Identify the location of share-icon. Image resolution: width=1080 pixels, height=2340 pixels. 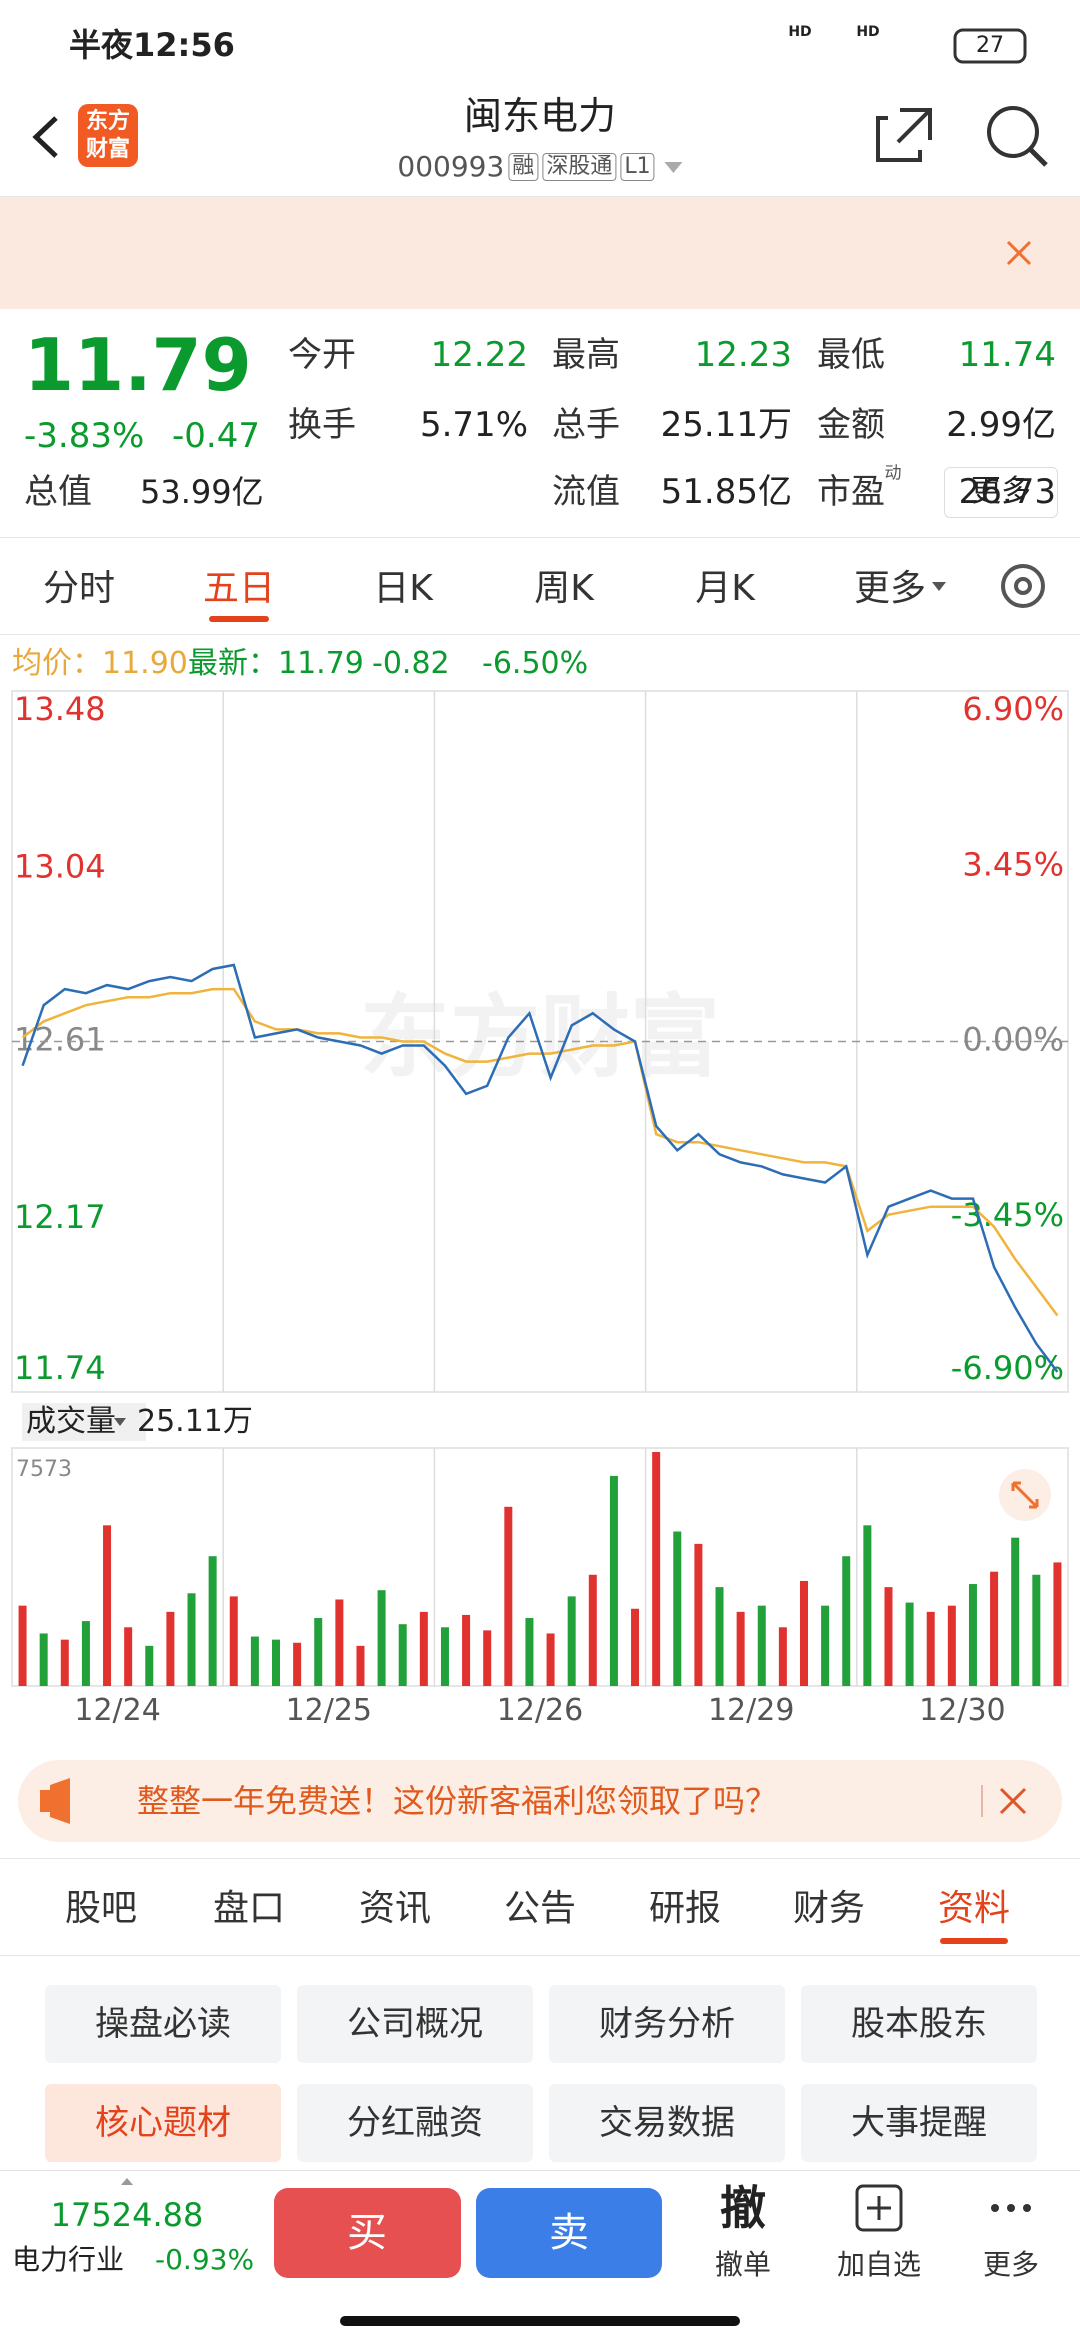
(904, 135).